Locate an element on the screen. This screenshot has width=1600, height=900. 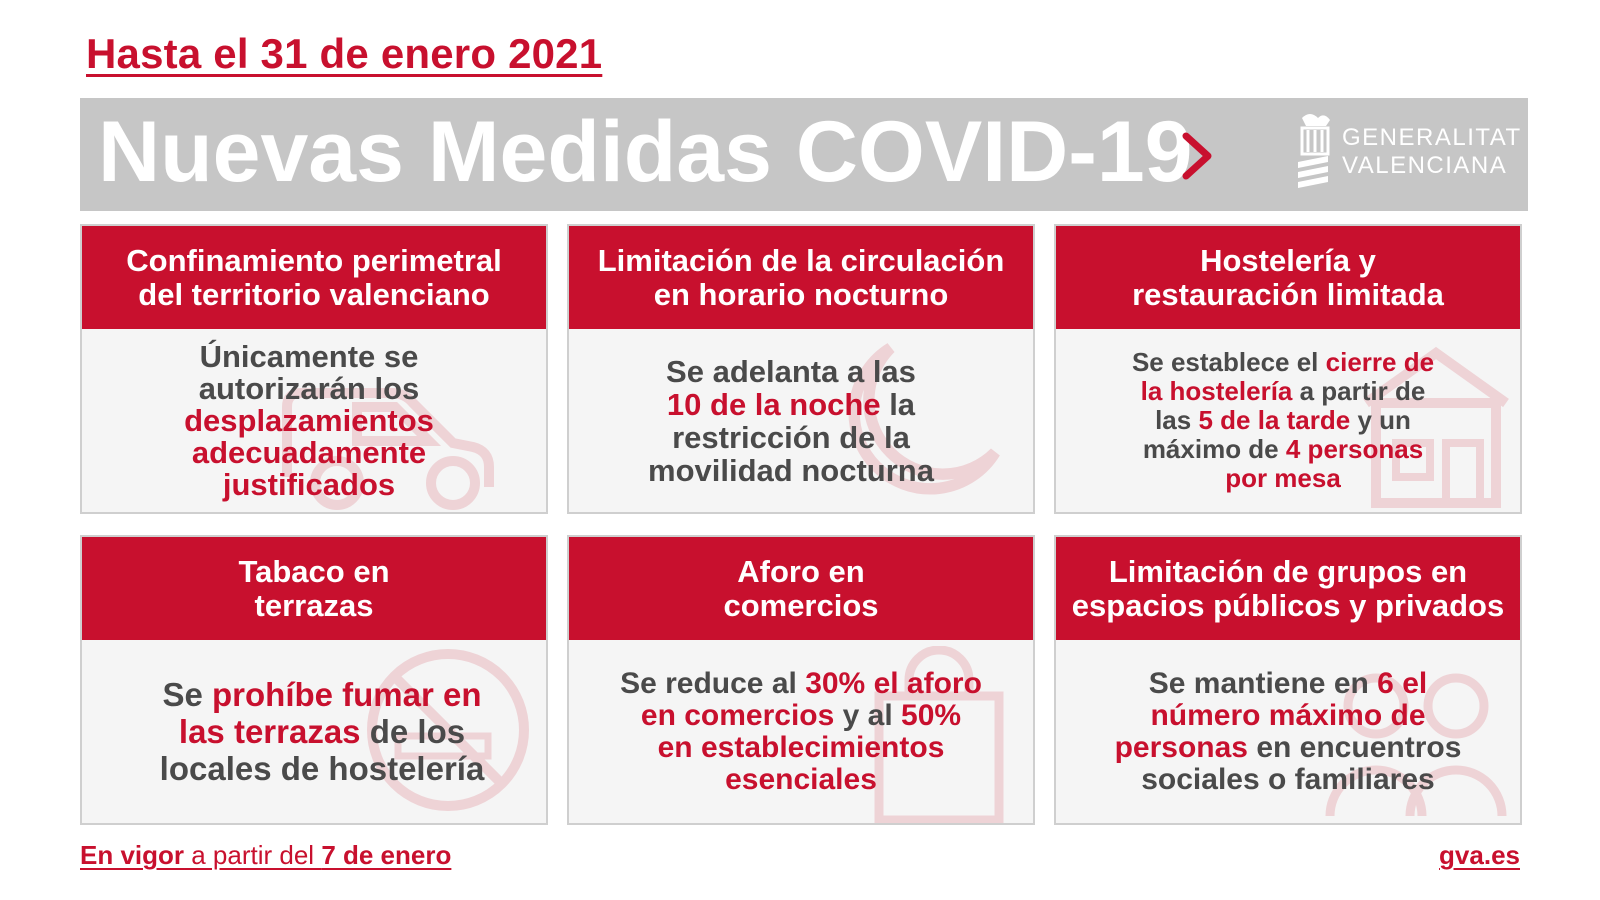
body-highlight: 4 personas is located at coordinates (1354, 449).